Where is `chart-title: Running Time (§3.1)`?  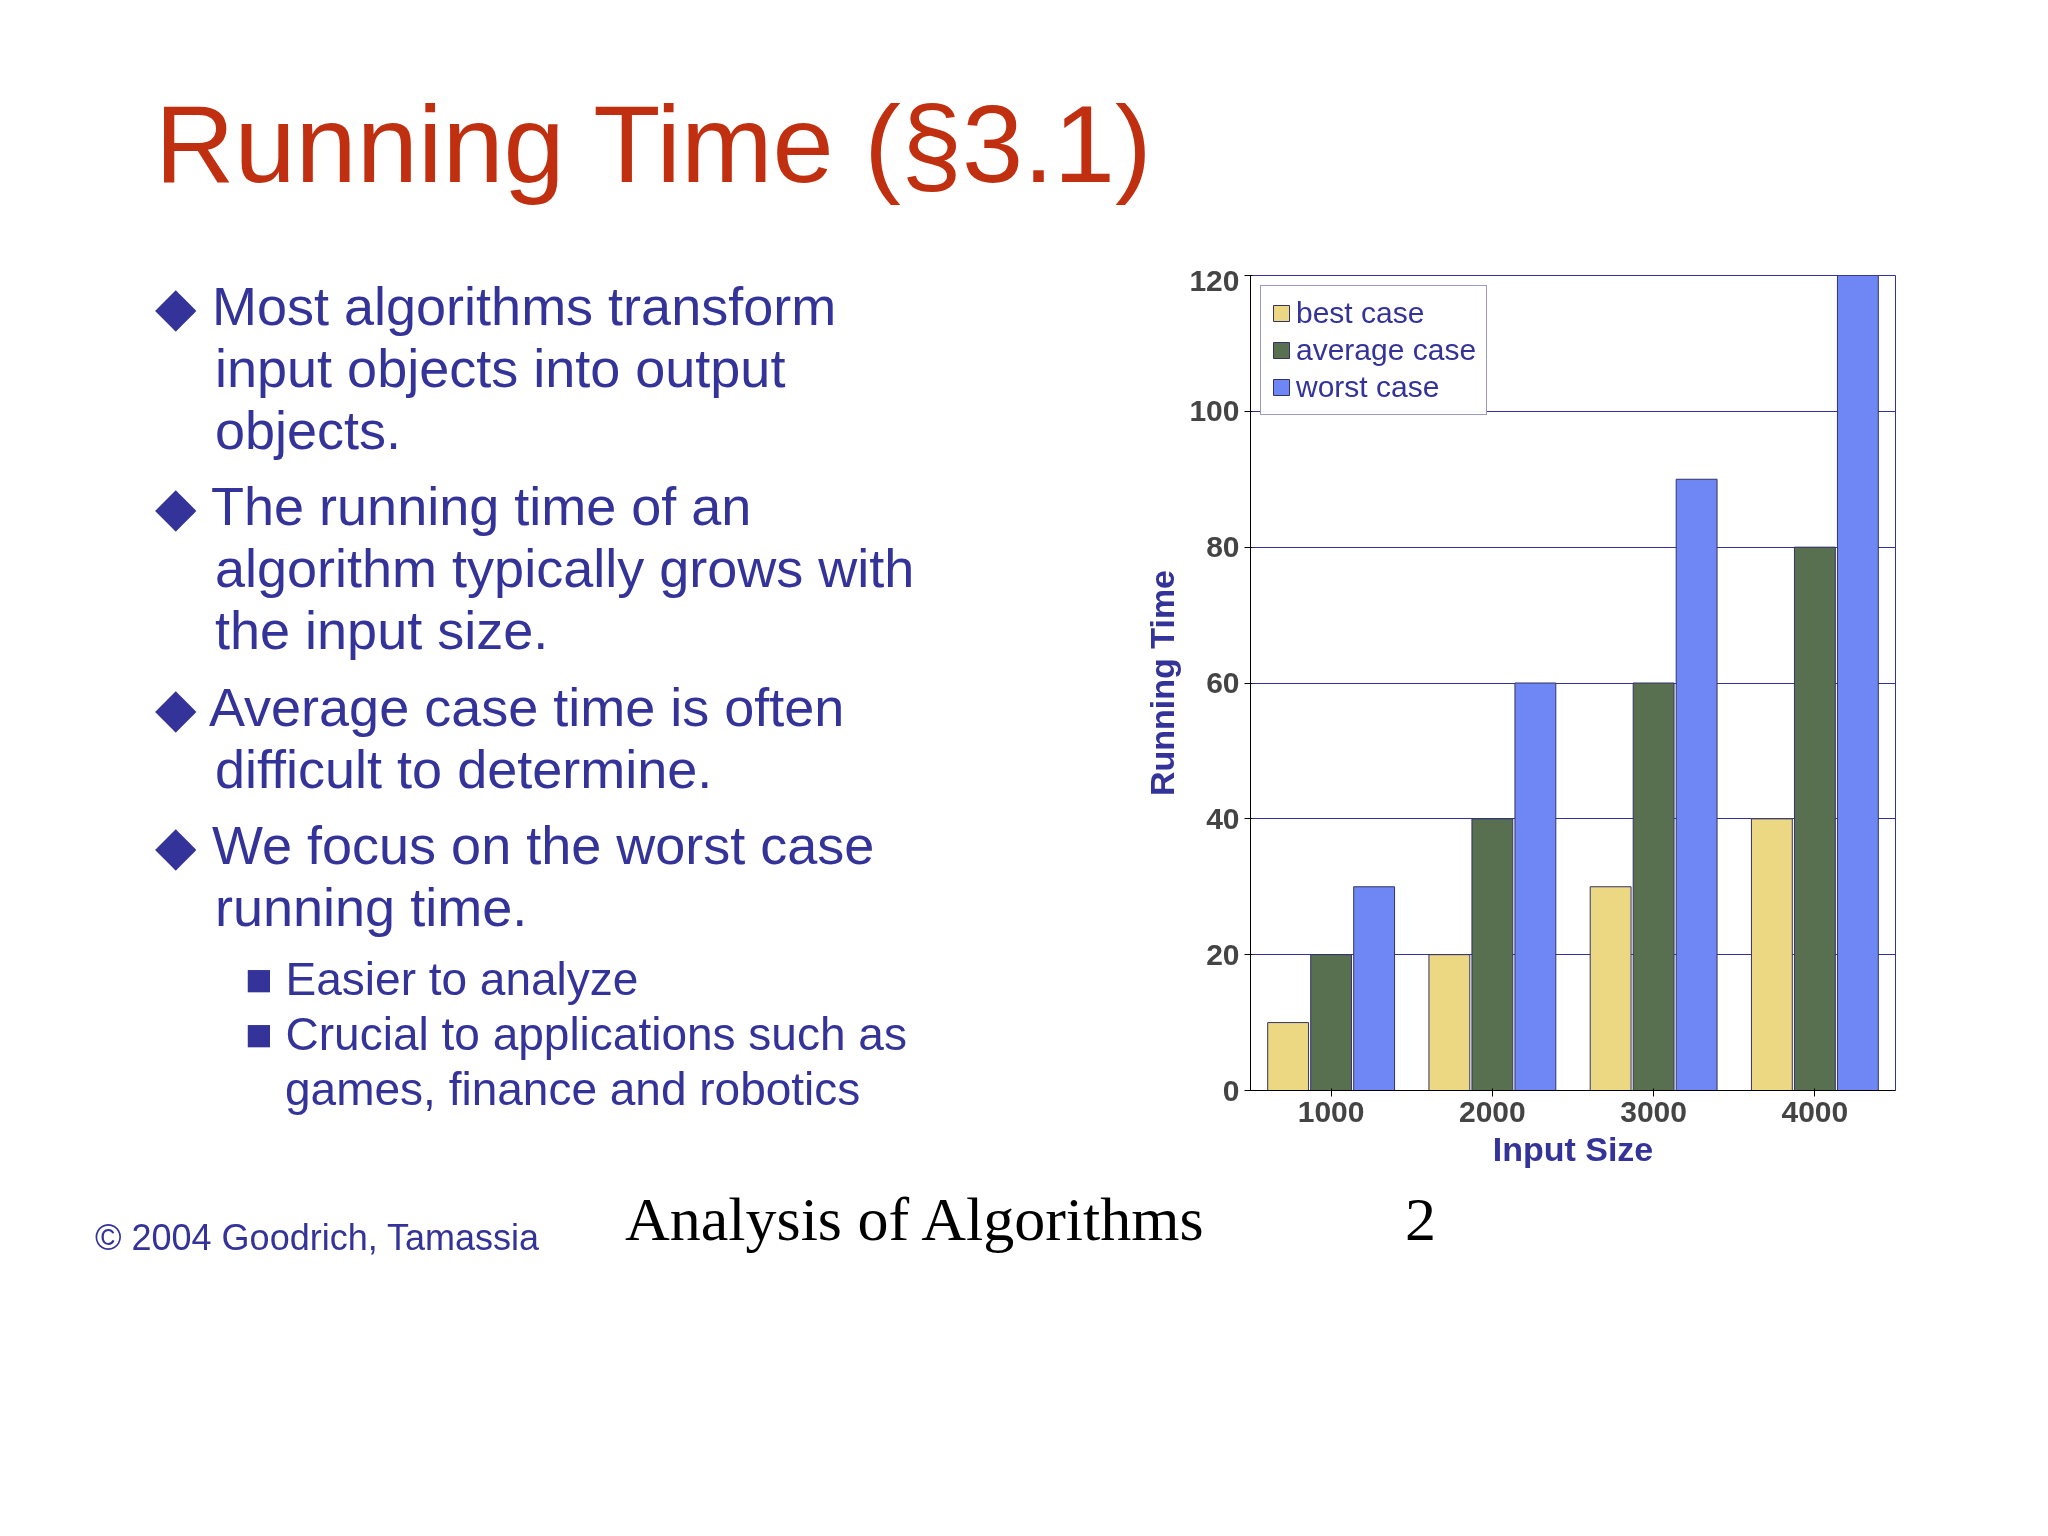 chart-title: Running Time (§3.1) is located at coordinates (653, 144).